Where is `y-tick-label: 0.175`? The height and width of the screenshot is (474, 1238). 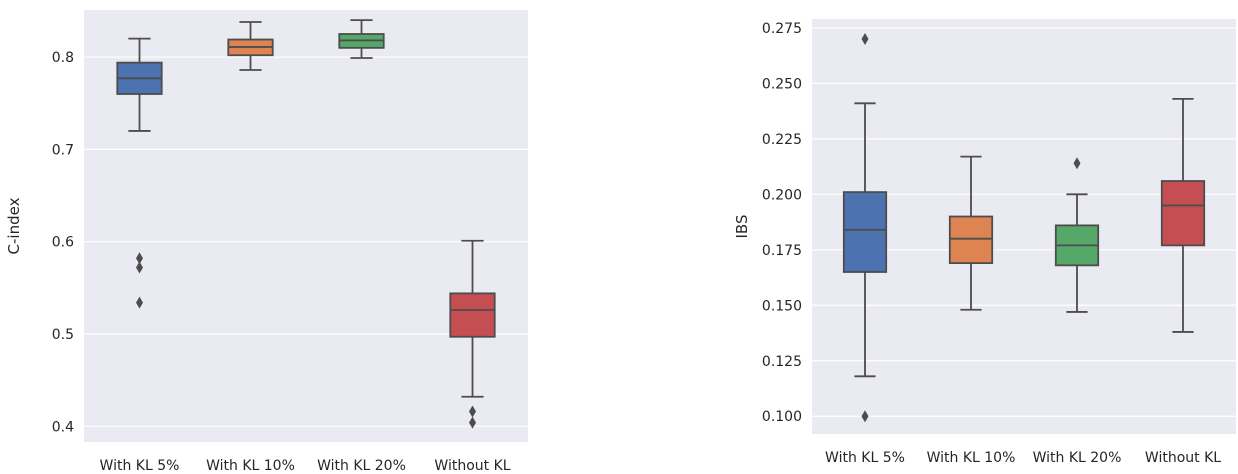 y-tick-label: 0.175 is located at coordinates (782, 251).